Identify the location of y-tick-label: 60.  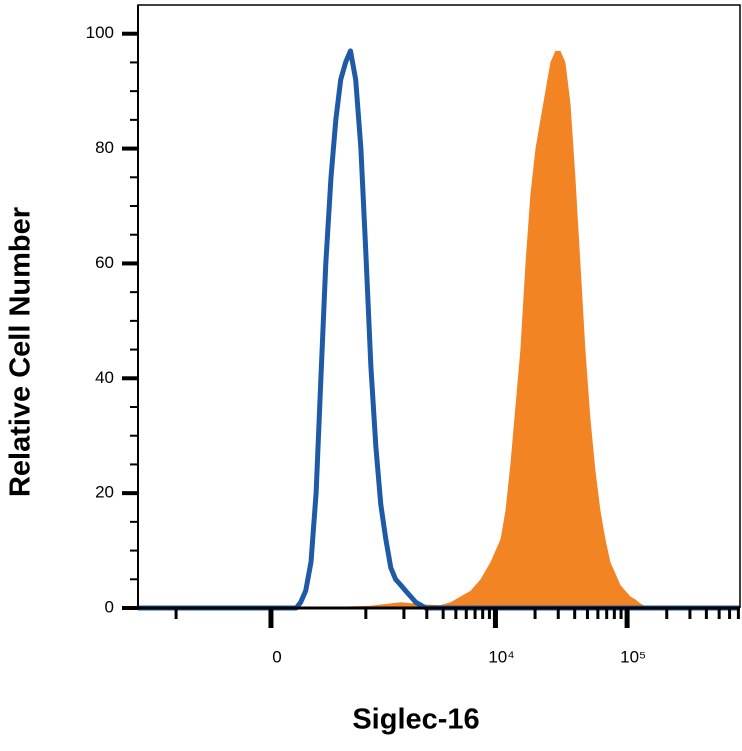
(104, 262).